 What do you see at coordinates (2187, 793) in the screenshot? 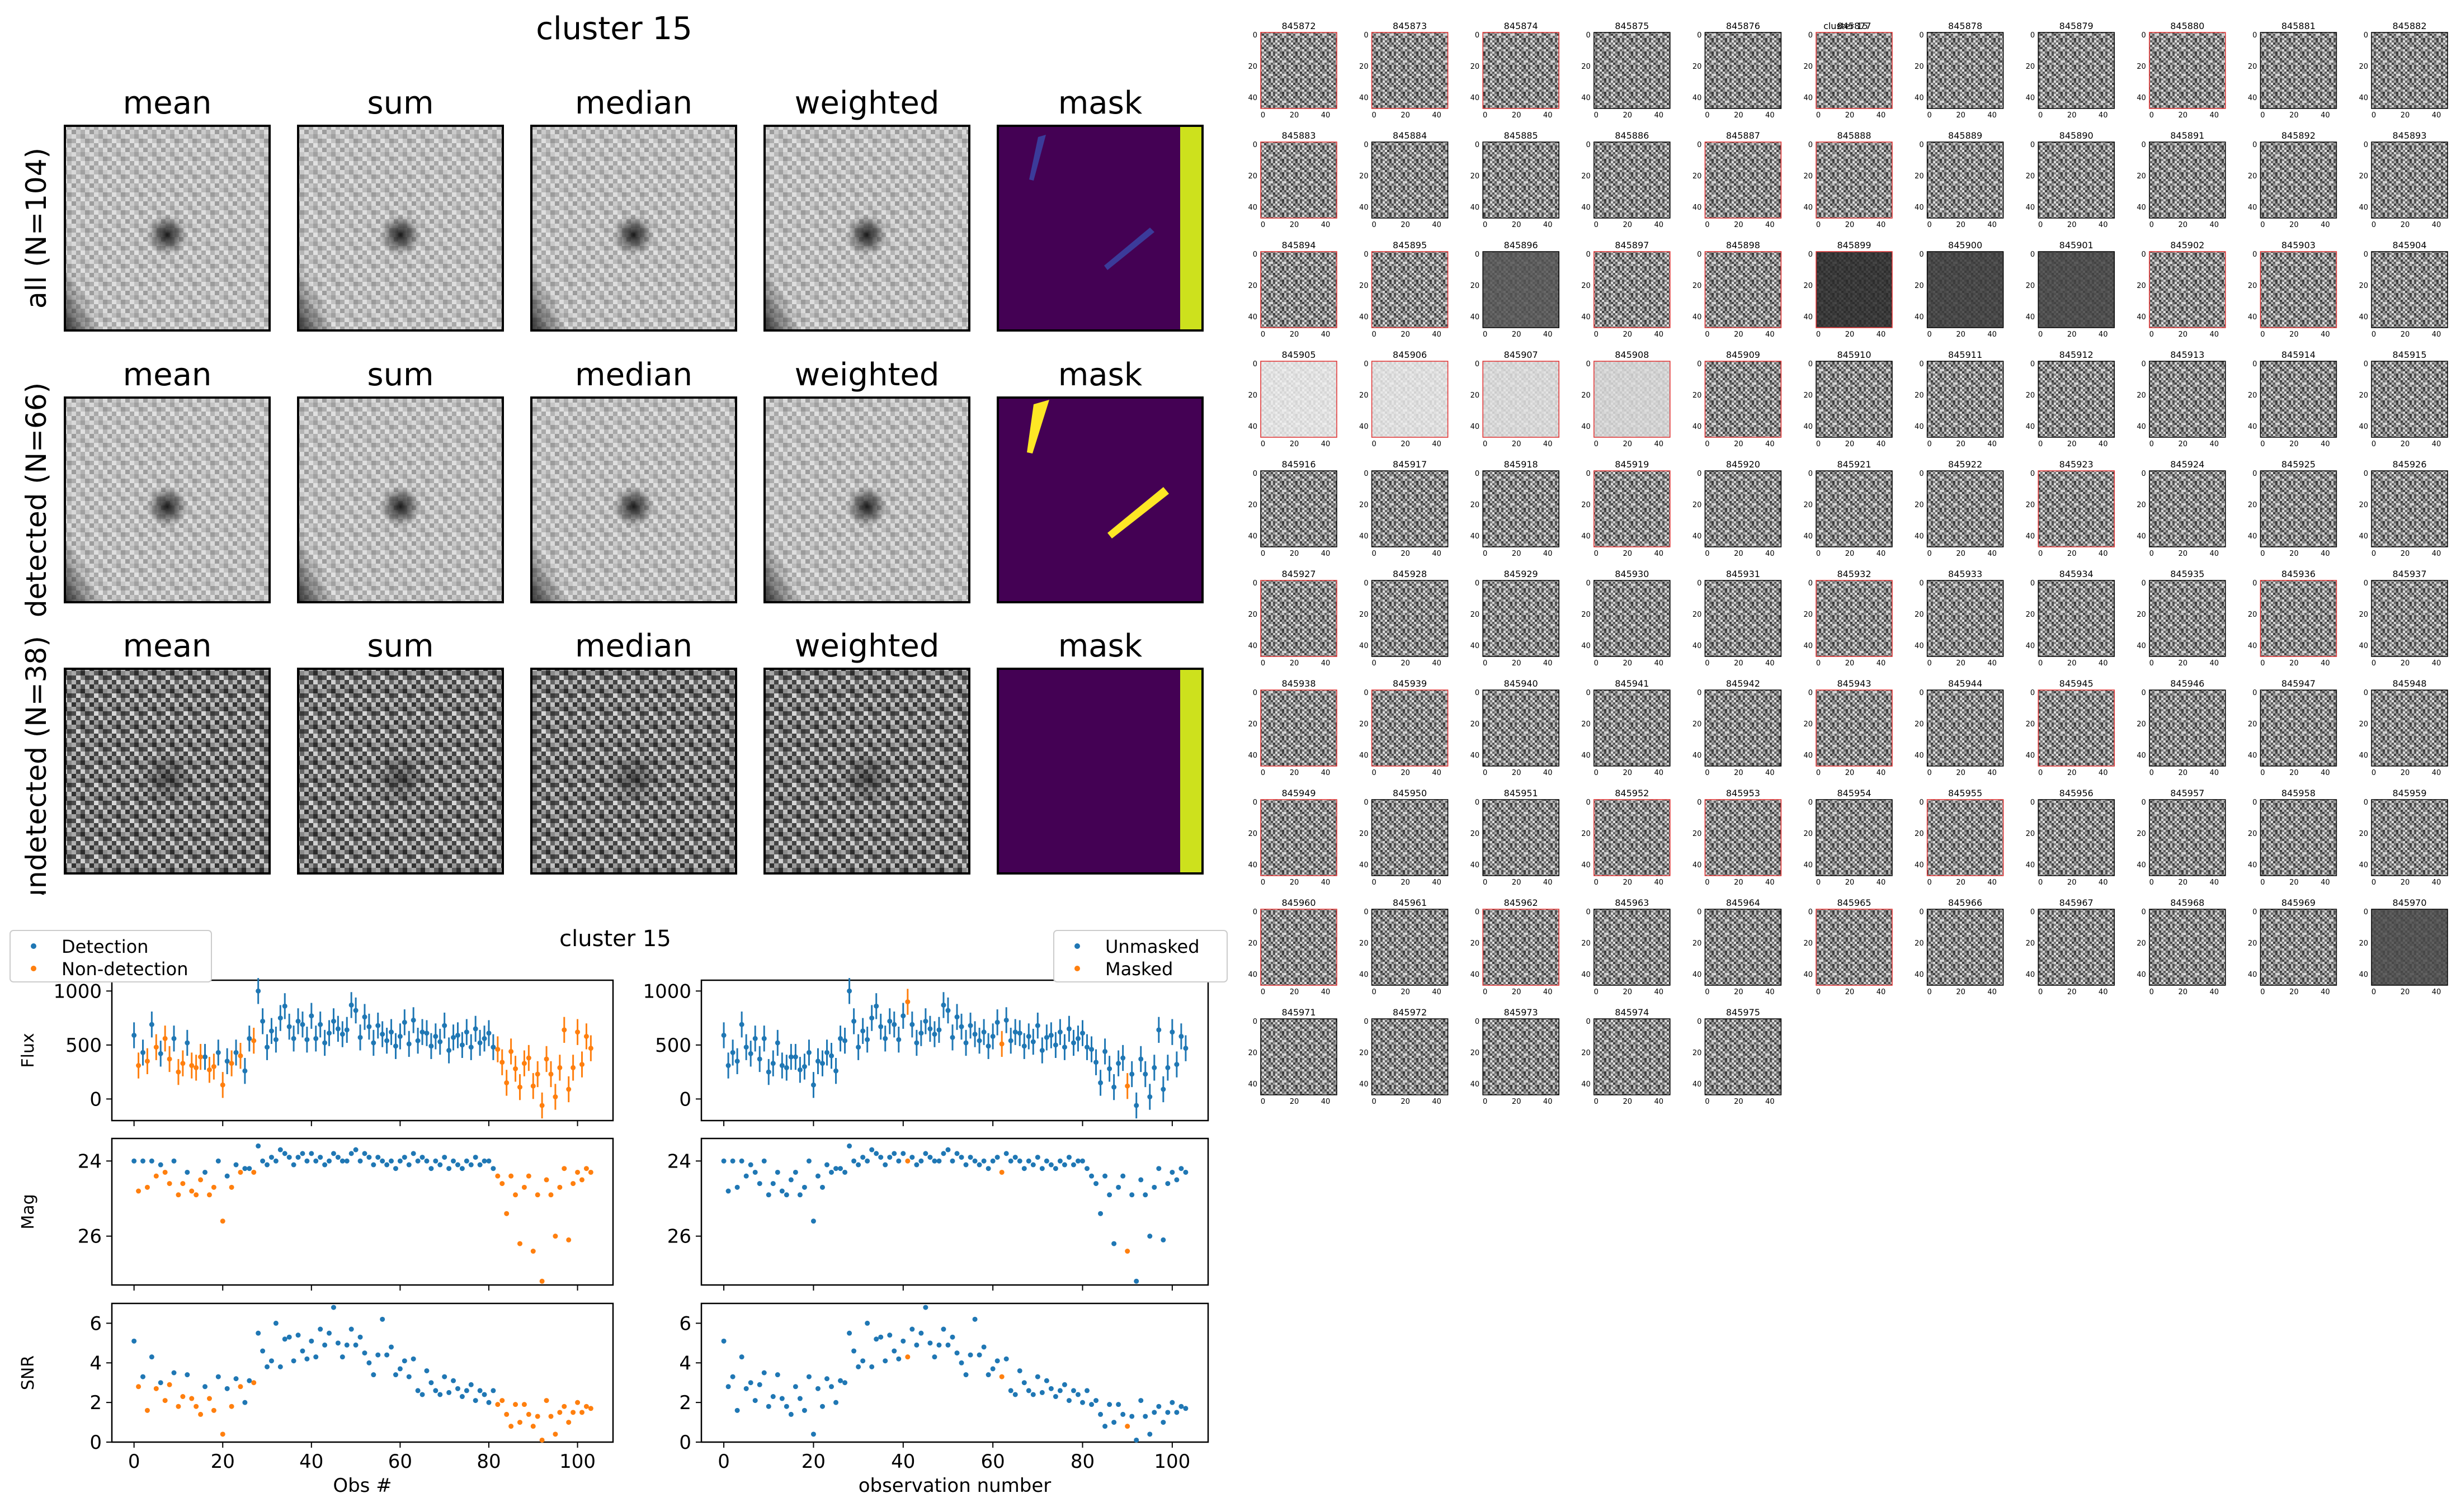
I see `cutout-id: 845957` at bounding box center [2187, 793].